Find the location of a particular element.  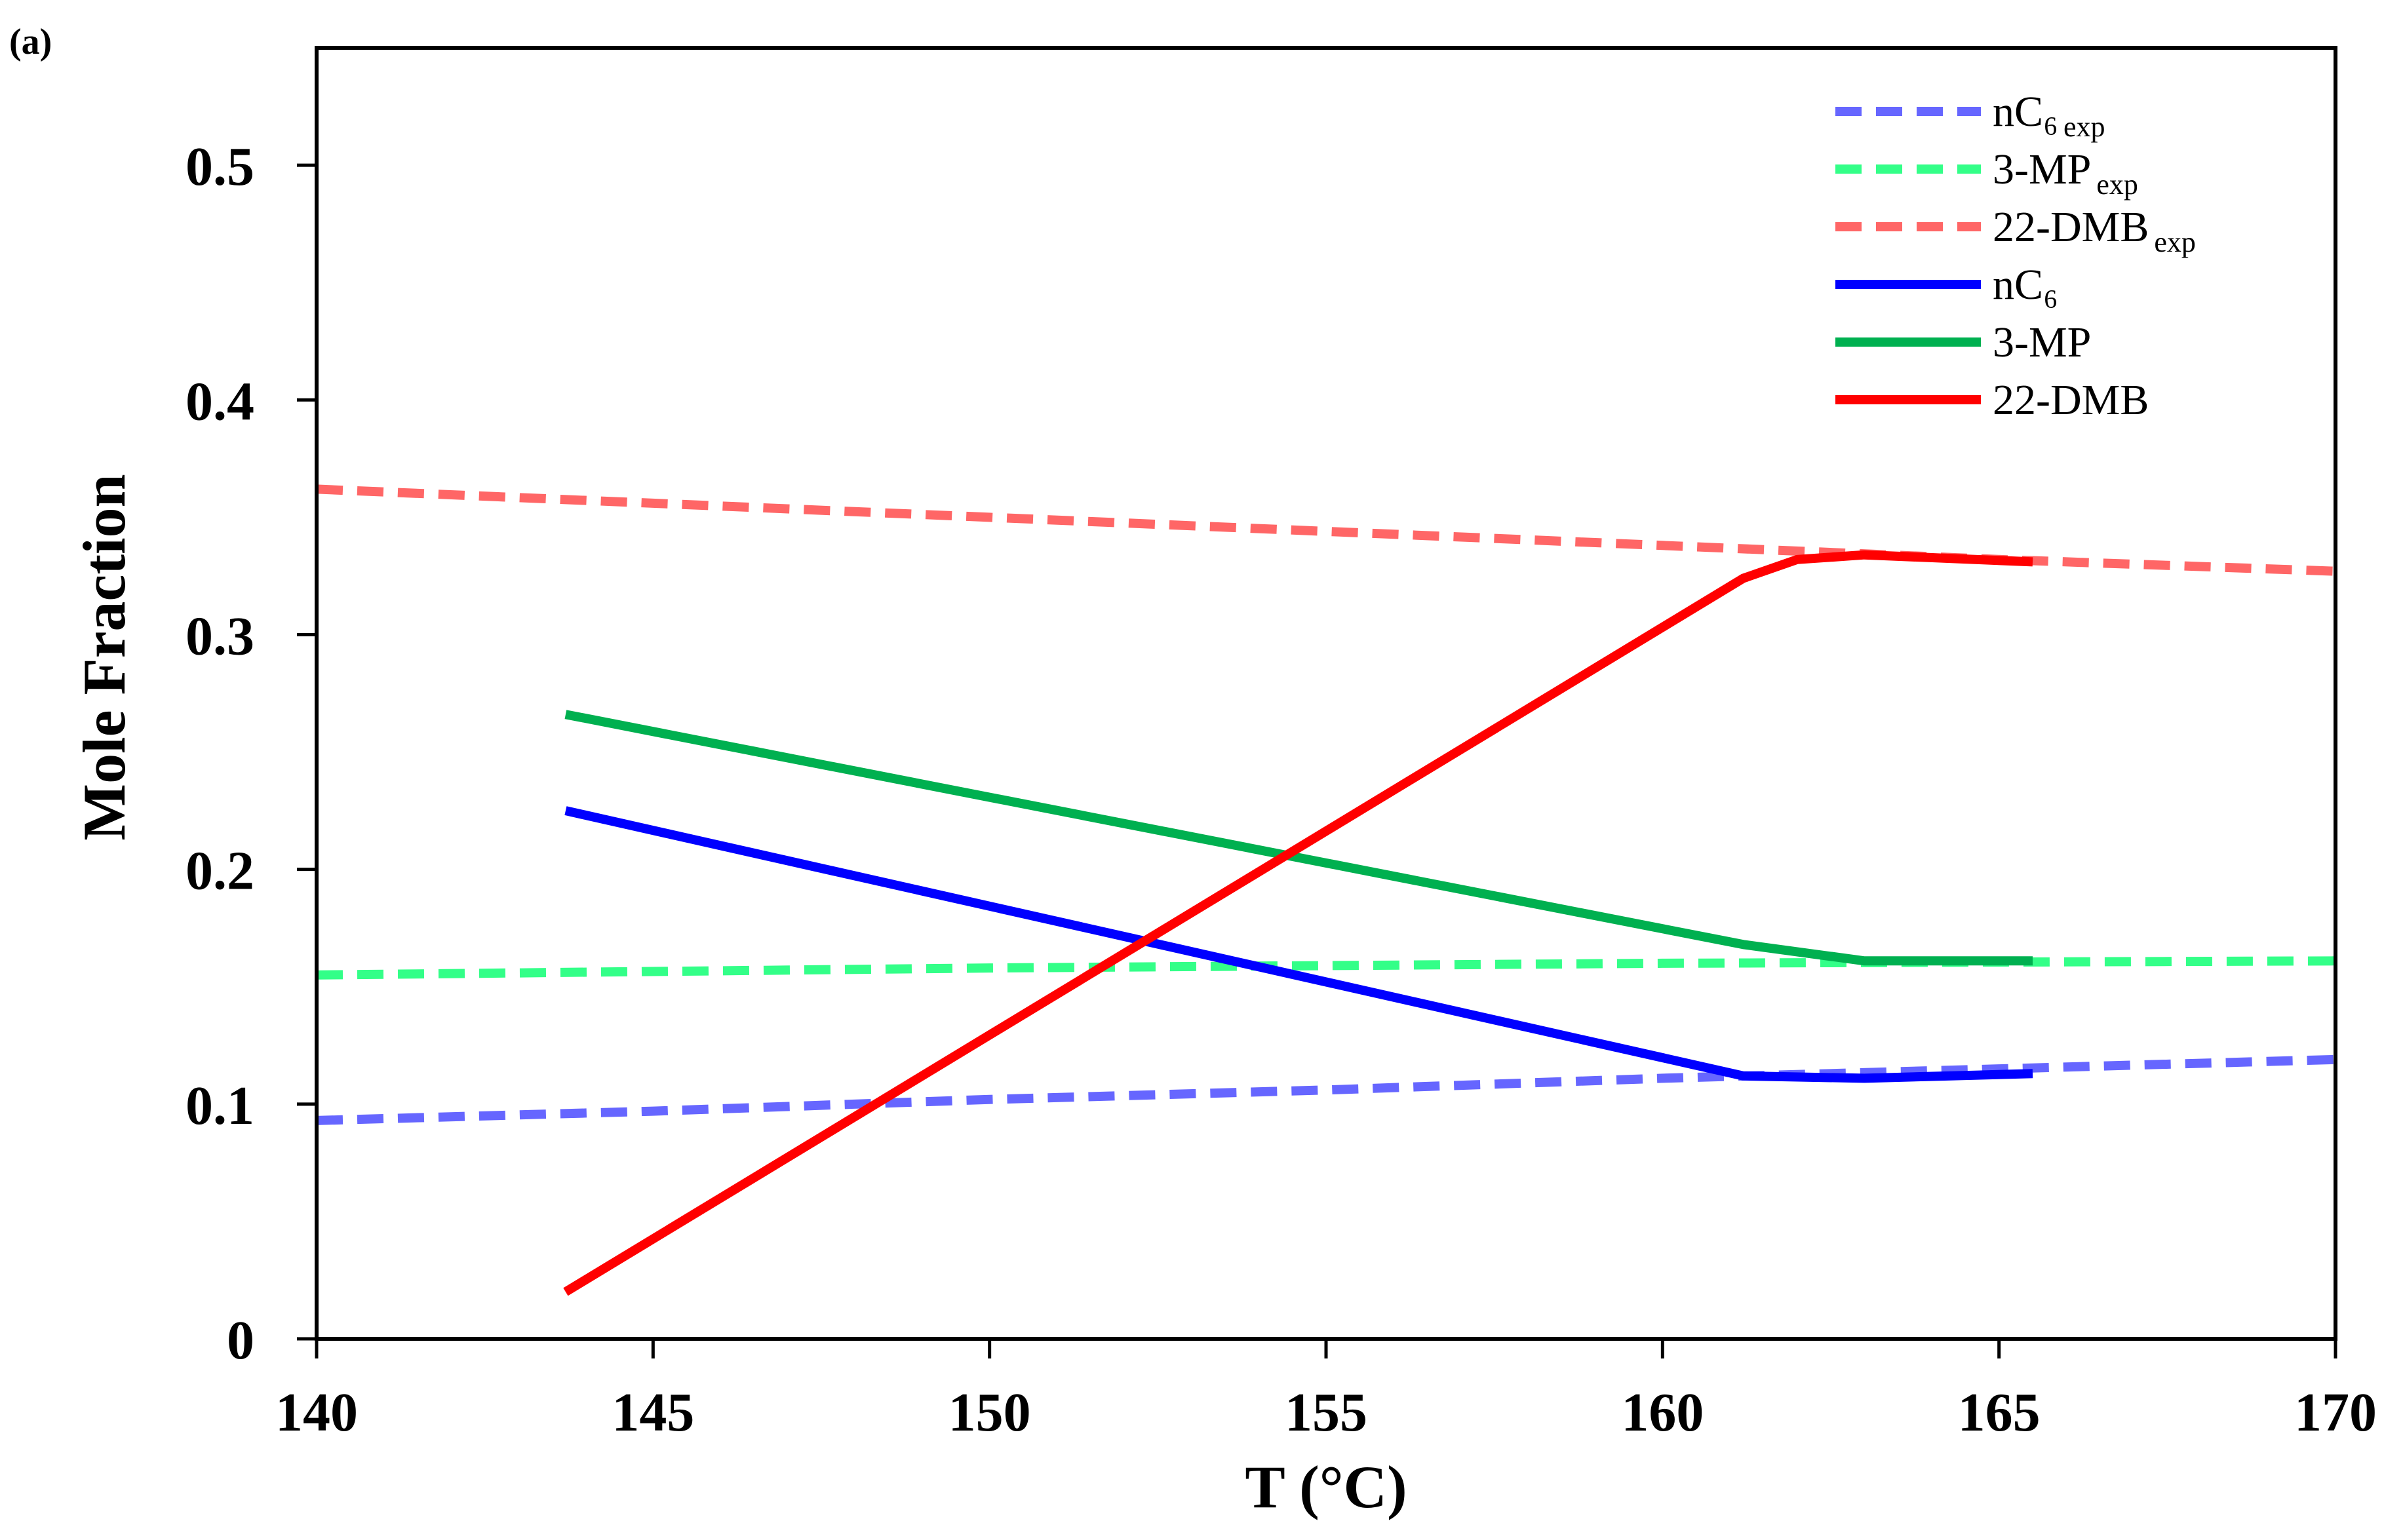

y-tick-label: 0.3 is located at coordinates (220, 636).